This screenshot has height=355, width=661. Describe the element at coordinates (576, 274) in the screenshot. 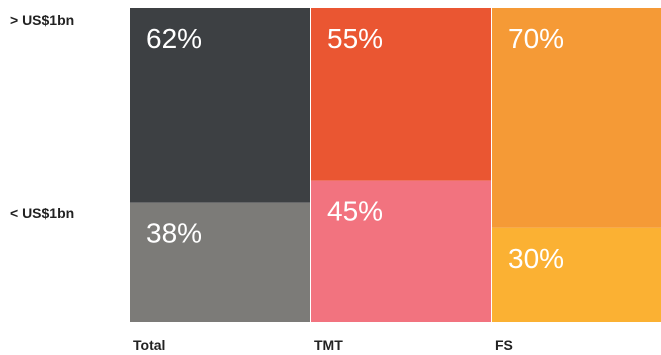

I see `bar-segment-fs-under-1bn` at that location.